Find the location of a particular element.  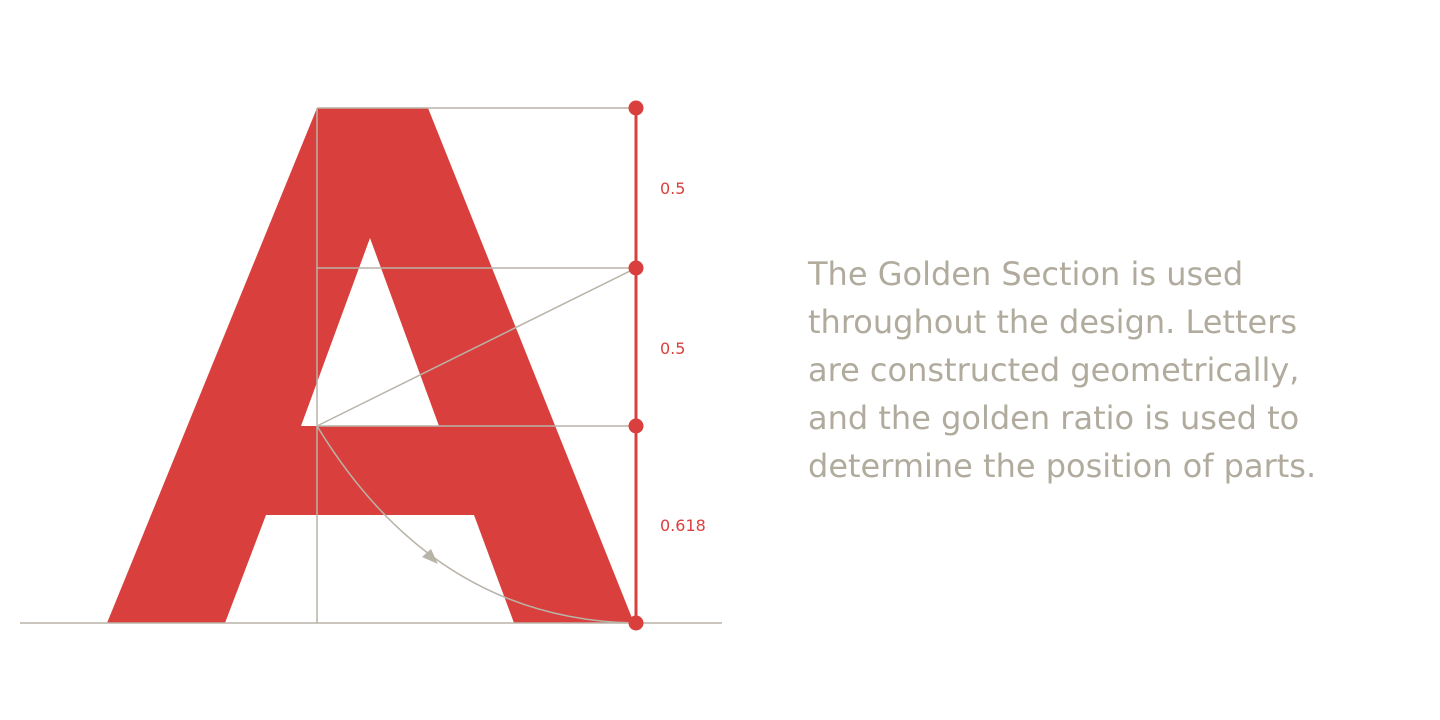

description-line: are constructed geometrically, is located at coordinates (1054, 370).